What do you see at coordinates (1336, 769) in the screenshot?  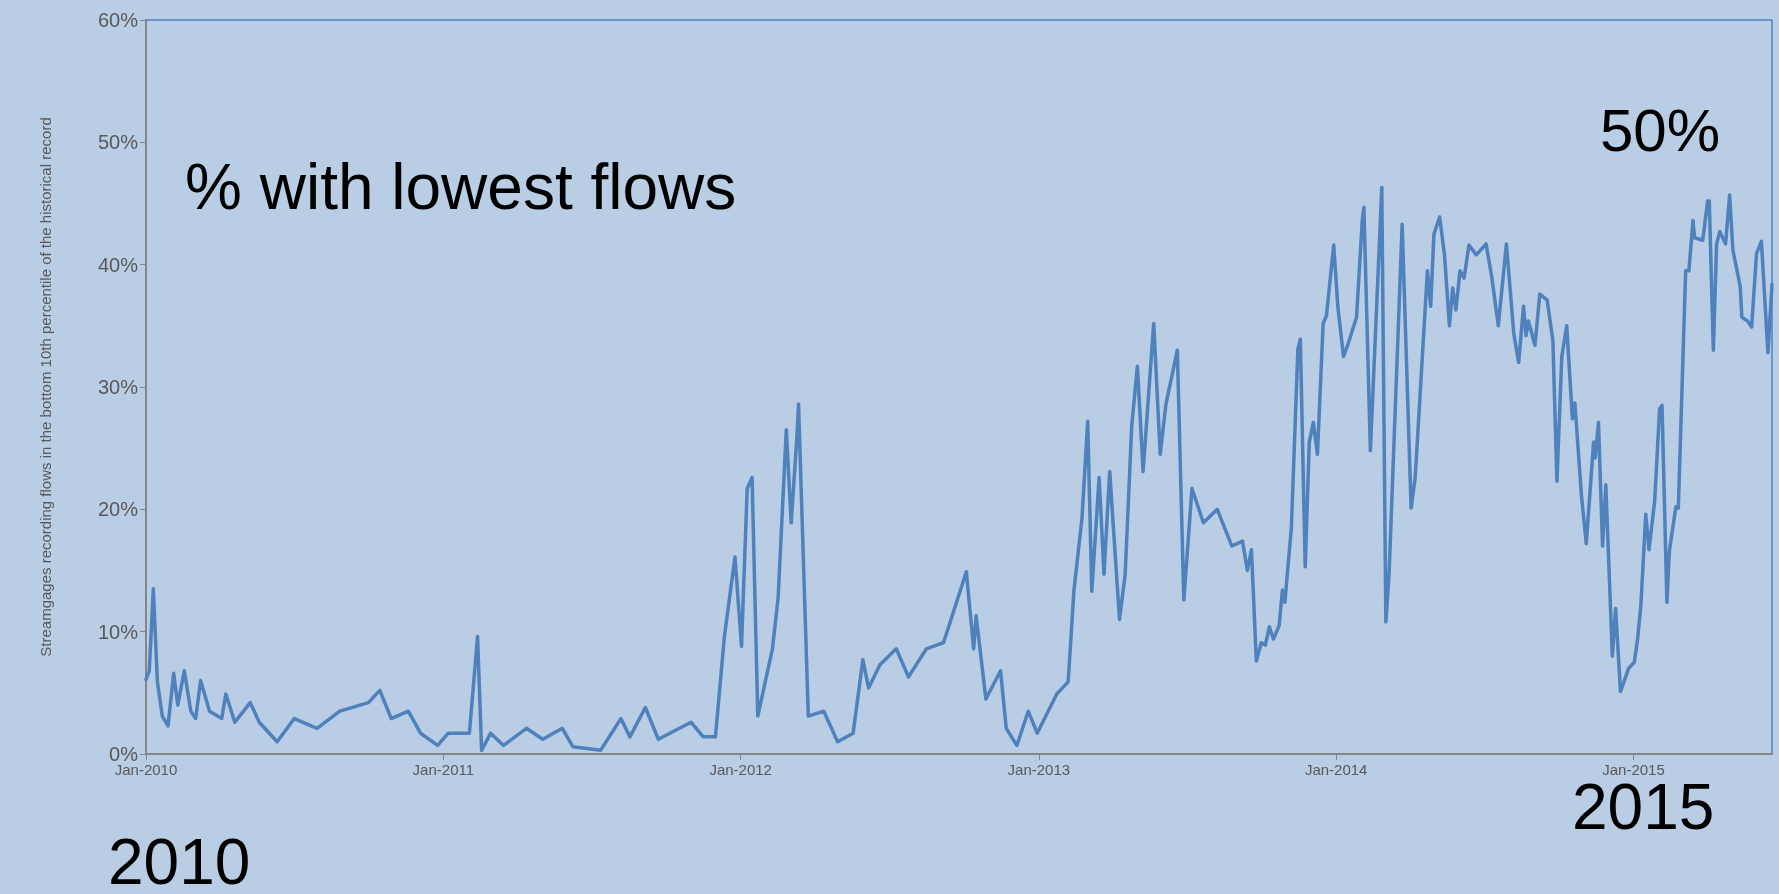 I see `x-tick-label: Jan-2014` at bounding box center [1336, 769].